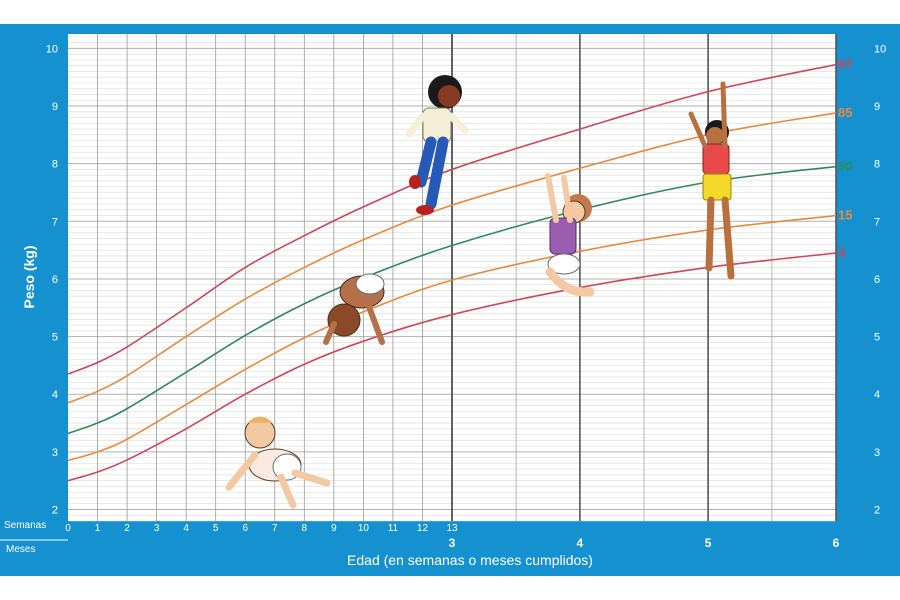 The image size is (900, 600). I want to click on y-tick-label-left: 10, so click(52, 49).